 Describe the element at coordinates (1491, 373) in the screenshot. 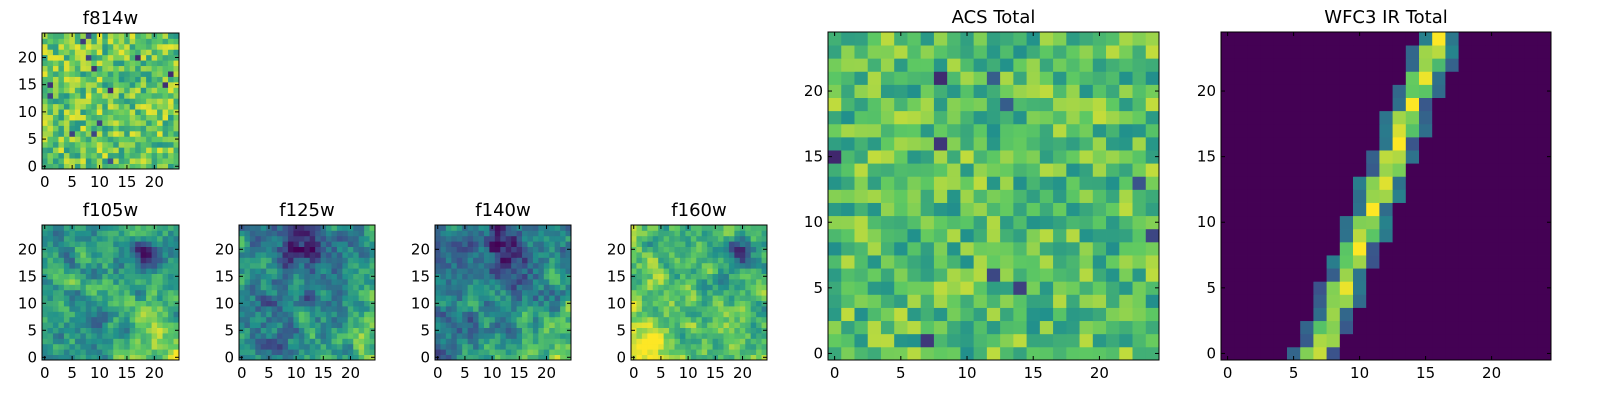

I see `x-tick-label: 20` at that location.